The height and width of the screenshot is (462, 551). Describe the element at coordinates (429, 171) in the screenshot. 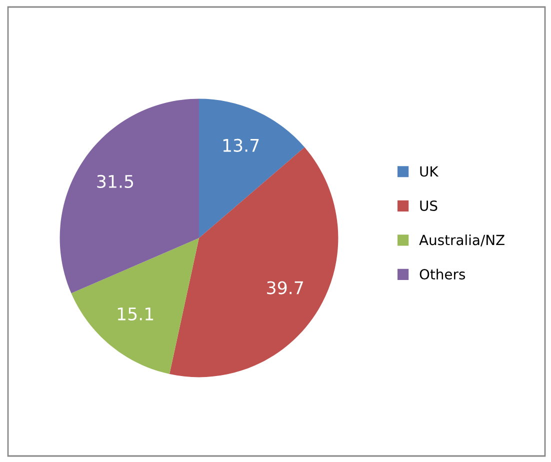

I see `legend-label: UK` at that location.